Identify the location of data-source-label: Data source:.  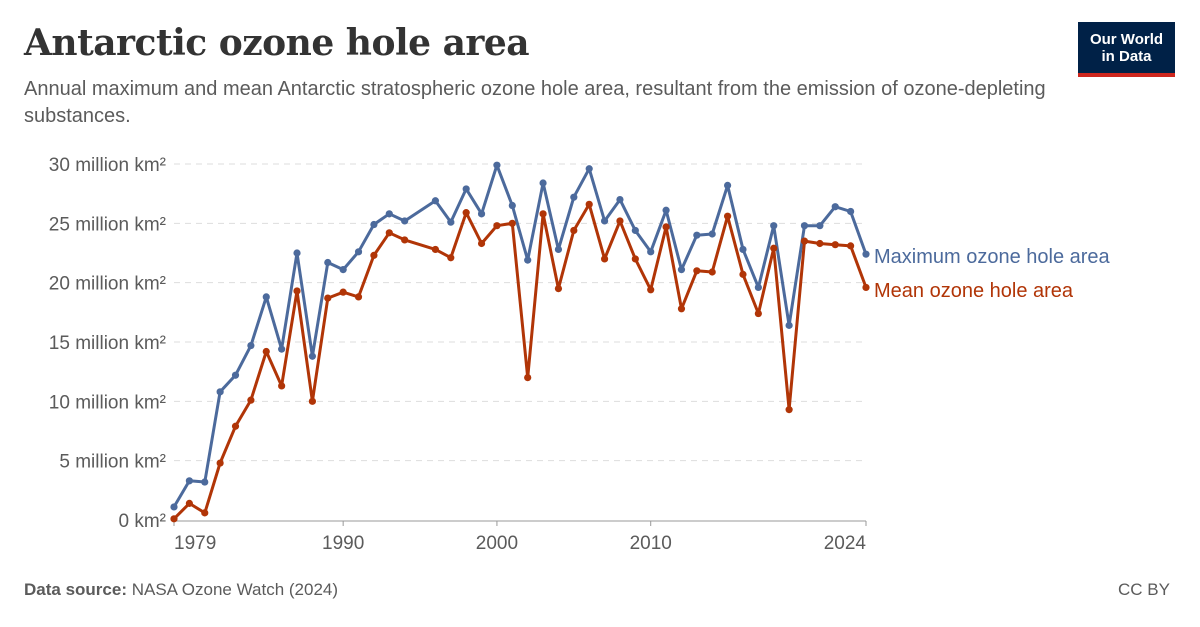
(75, 589).